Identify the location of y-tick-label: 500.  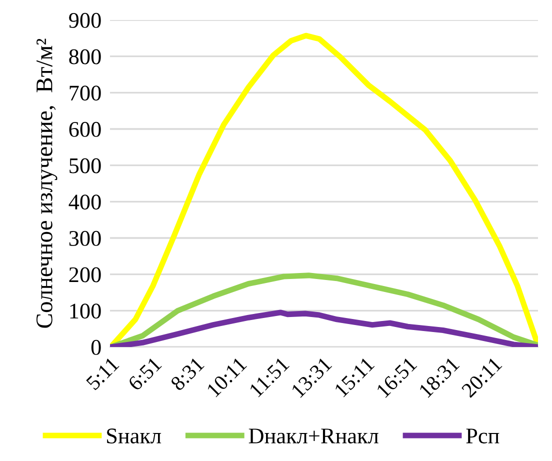
(85, 166).